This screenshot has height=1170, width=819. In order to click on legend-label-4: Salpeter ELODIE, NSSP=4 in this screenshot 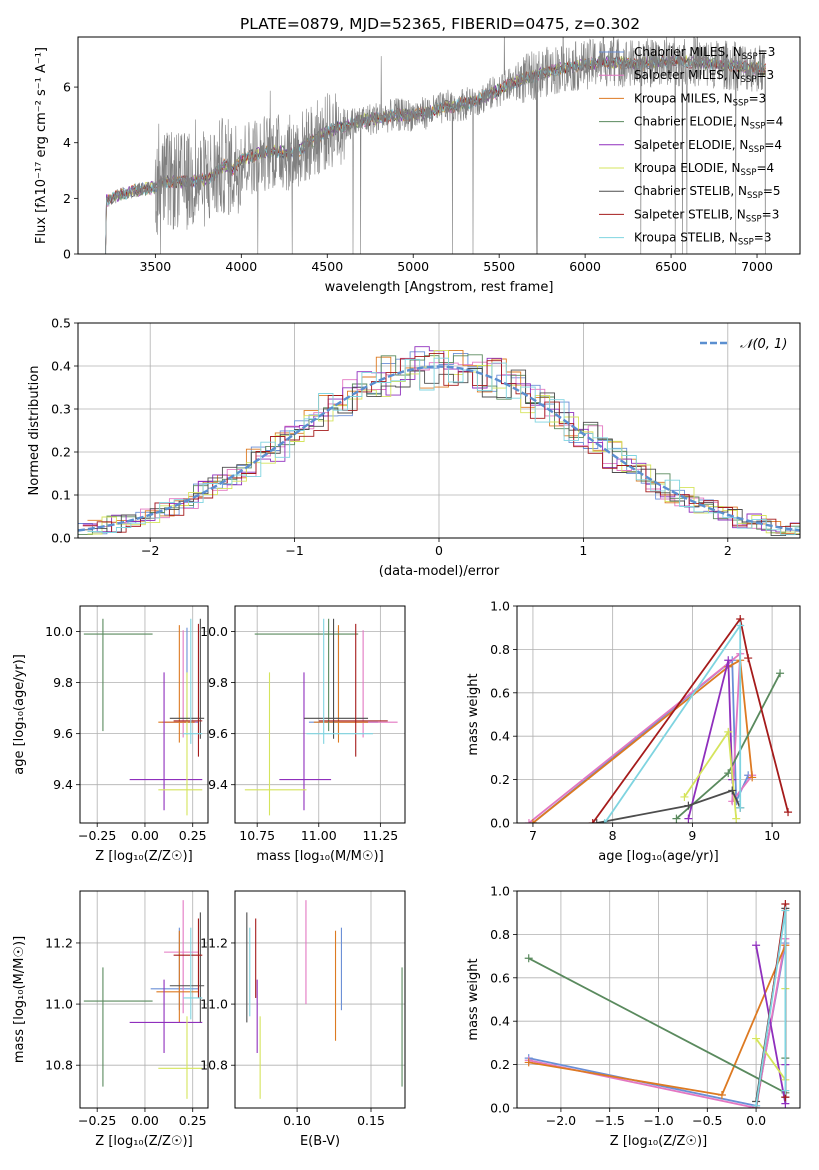, I will do `click(708, 146)`.